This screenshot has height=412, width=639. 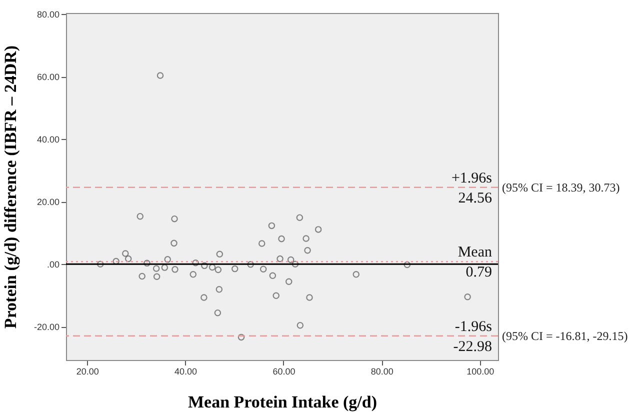 I want to click on y-tick-label: 40.00, so click(x=48, y=139).